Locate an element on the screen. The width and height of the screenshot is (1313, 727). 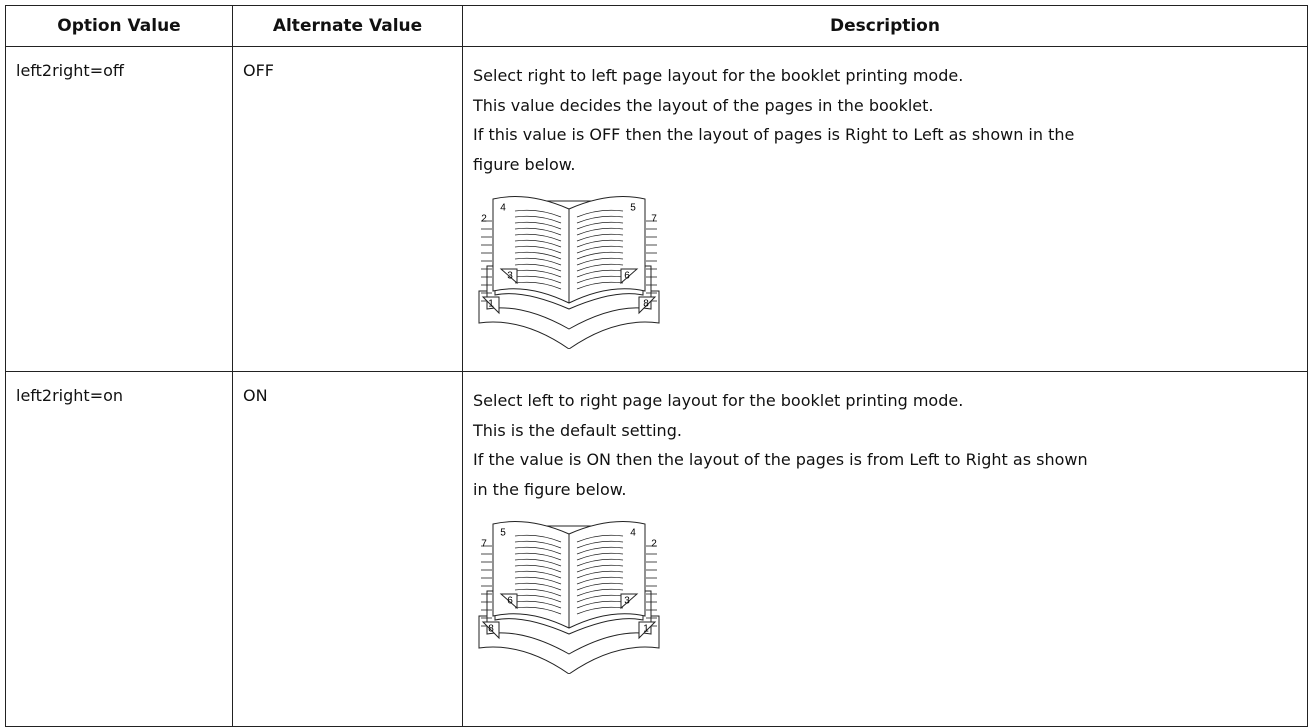
header-row: Option Value Alternate Value Description is located at coordinates (656, 26).